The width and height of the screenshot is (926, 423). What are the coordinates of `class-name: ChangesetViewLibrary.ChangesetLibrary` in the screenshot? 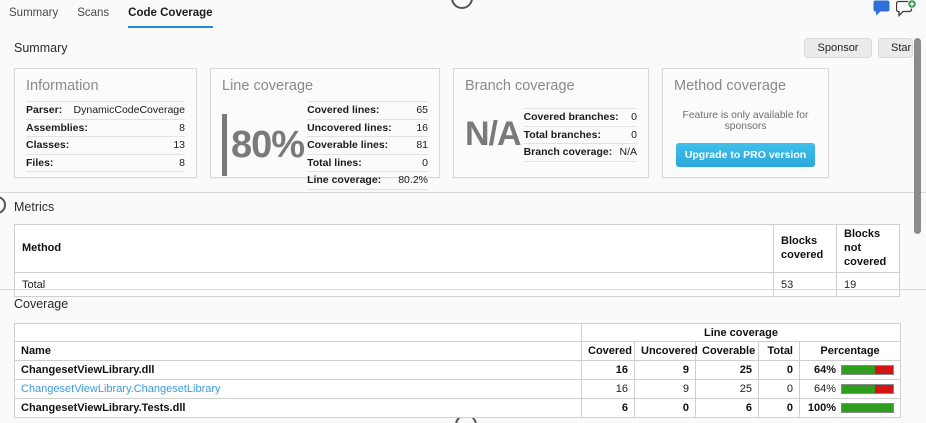 It's located at (298, 389).